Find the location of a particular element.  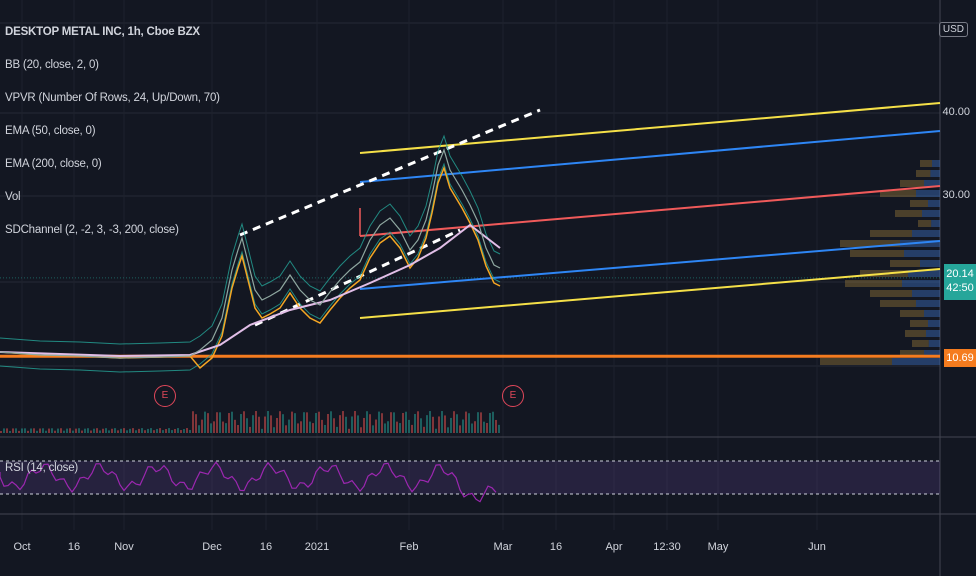

indicator-bb: BB (20, close, 2, 0) is located at coordinates (52, 65).